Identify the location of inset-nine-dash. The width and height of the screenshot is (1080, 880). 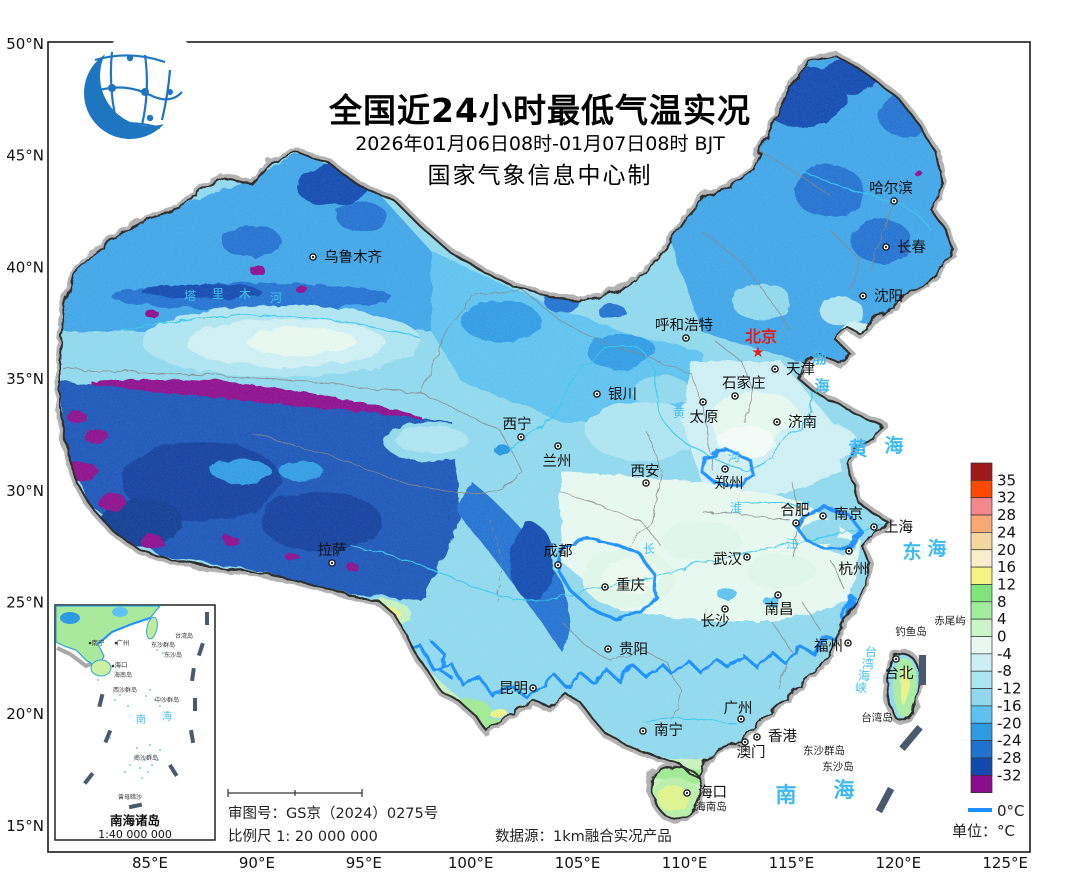
(146, 711).